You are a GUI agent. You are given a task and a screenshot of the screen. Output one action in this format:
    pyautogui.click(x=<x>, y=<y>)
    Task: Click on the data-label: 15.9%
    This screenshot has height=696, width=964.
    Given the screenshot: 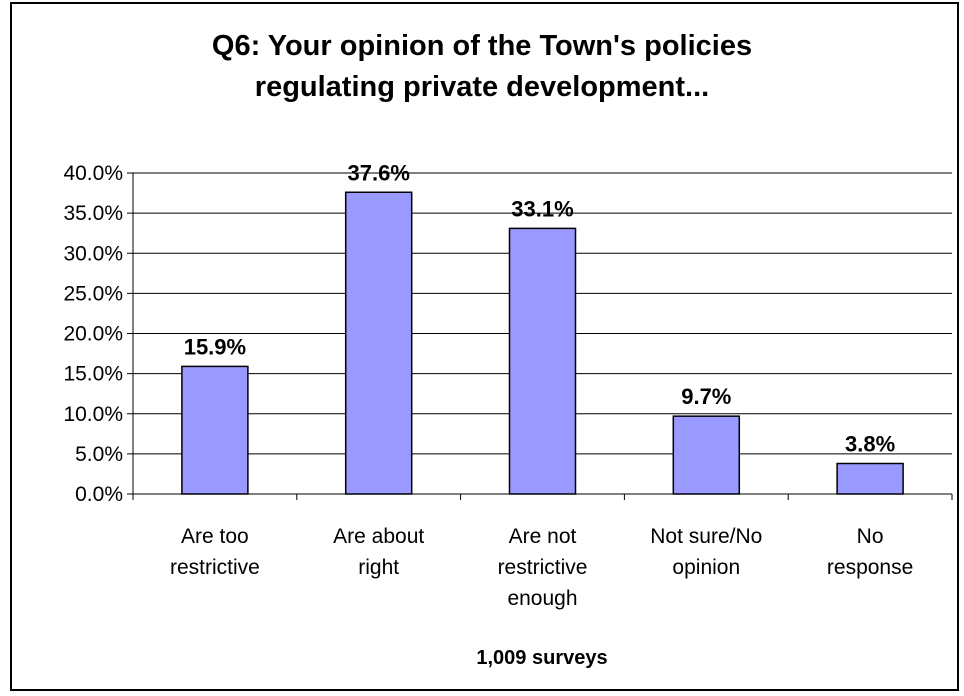 What is the action you would take?
    pyautogui.click(x=215, y=346)
    